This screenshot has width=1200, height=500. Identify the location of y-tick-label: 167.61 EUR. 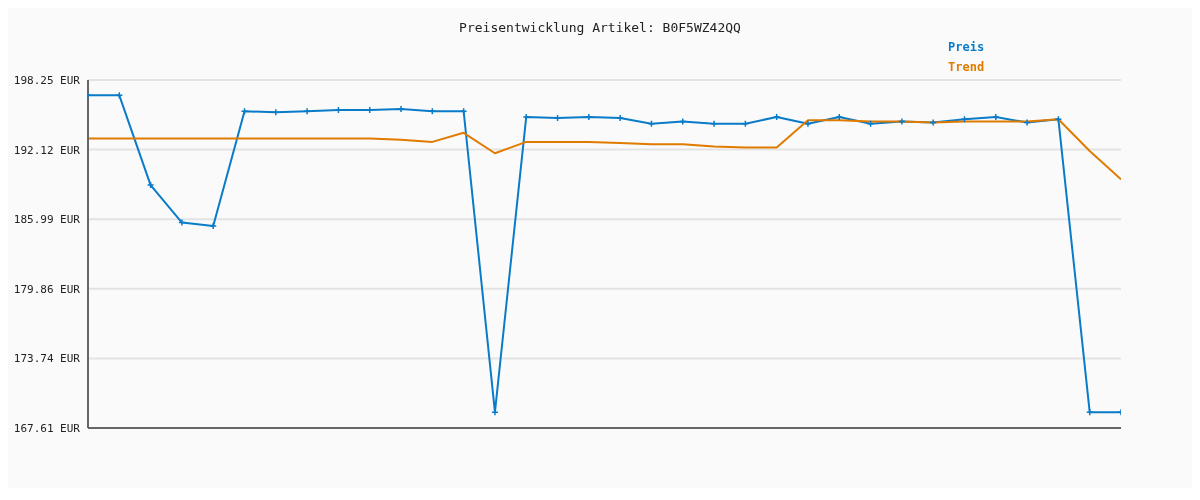
(47, 428).